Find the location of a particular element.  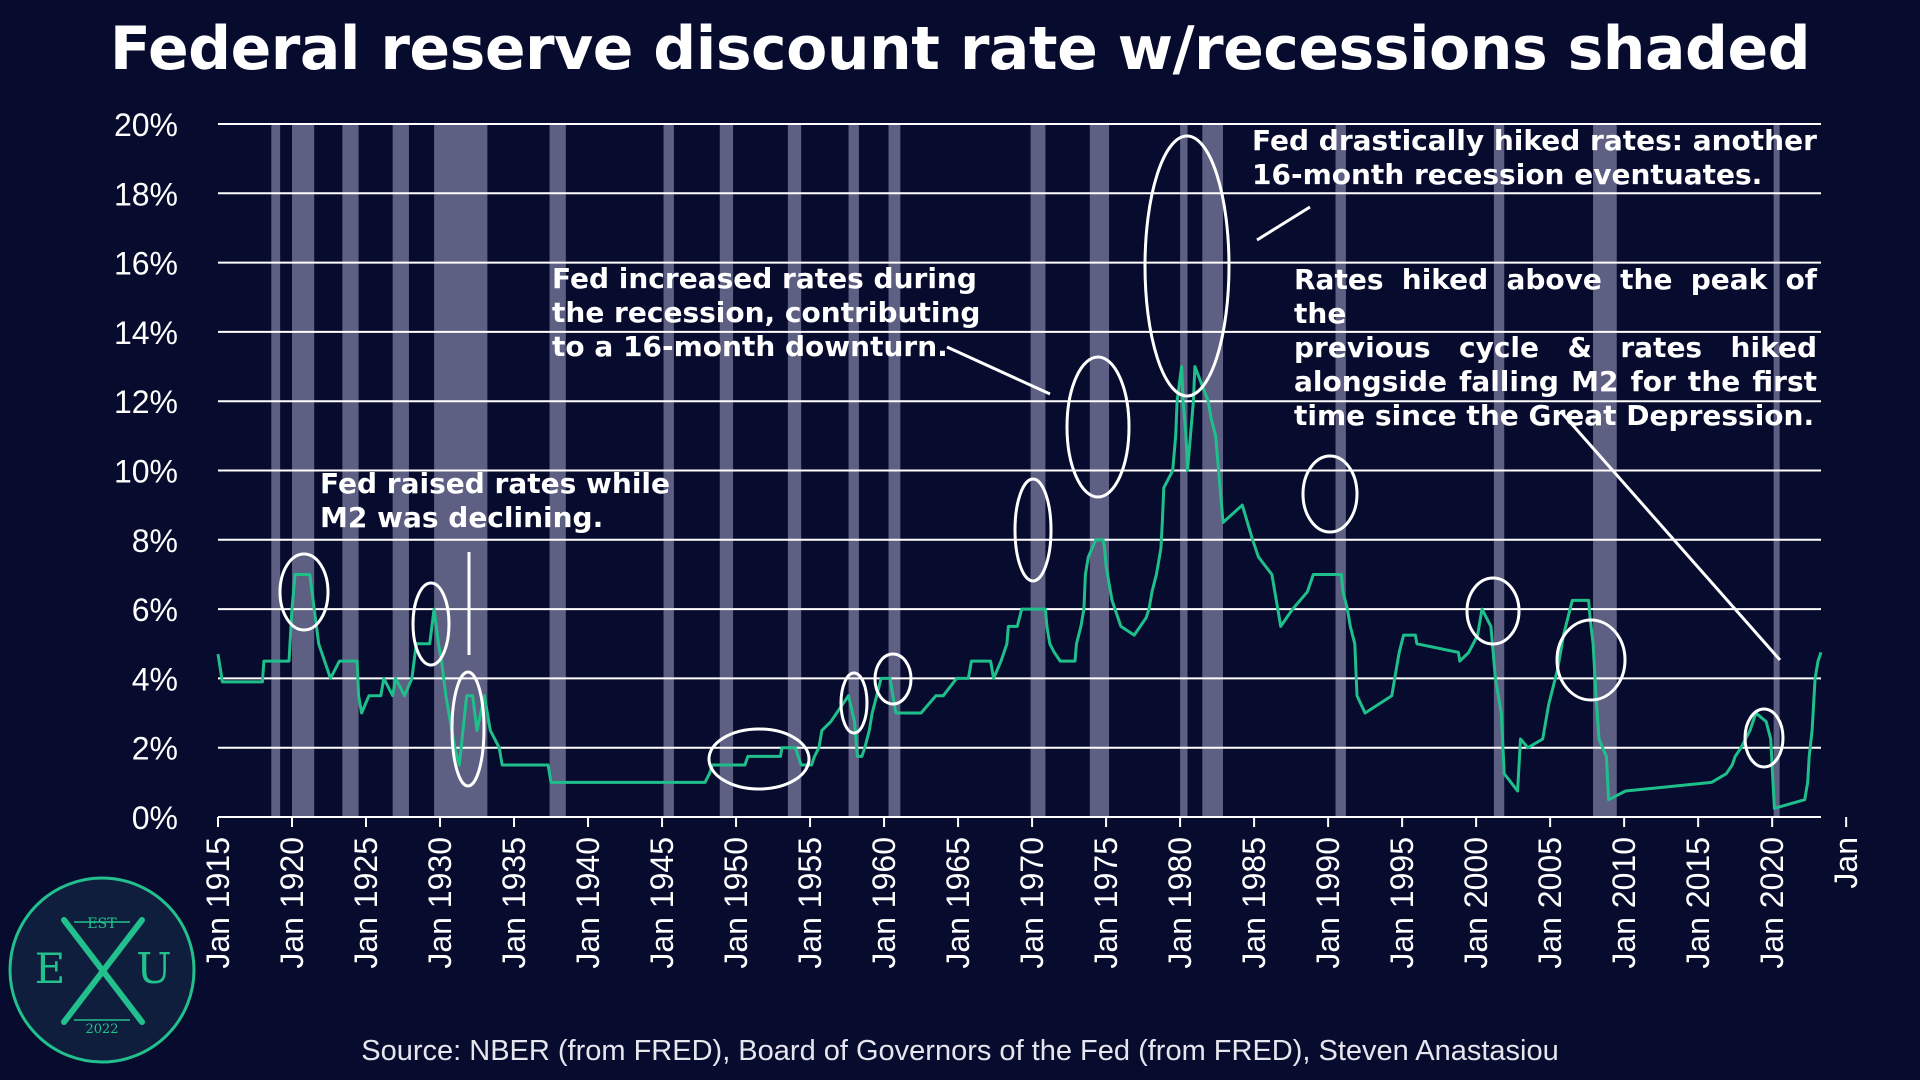

x-tick-label: Jan 1980 is located at coordinates (1180, 903).